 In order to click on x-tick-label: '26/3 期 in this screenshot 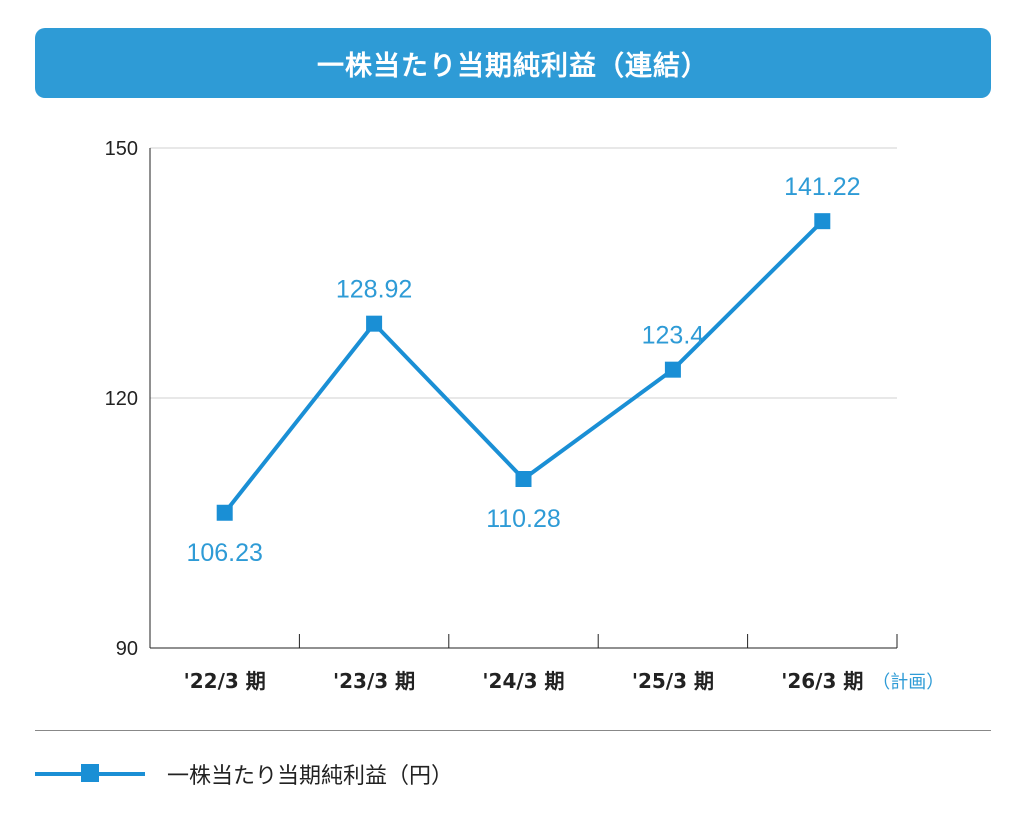, I will do `click(822, 681)`.